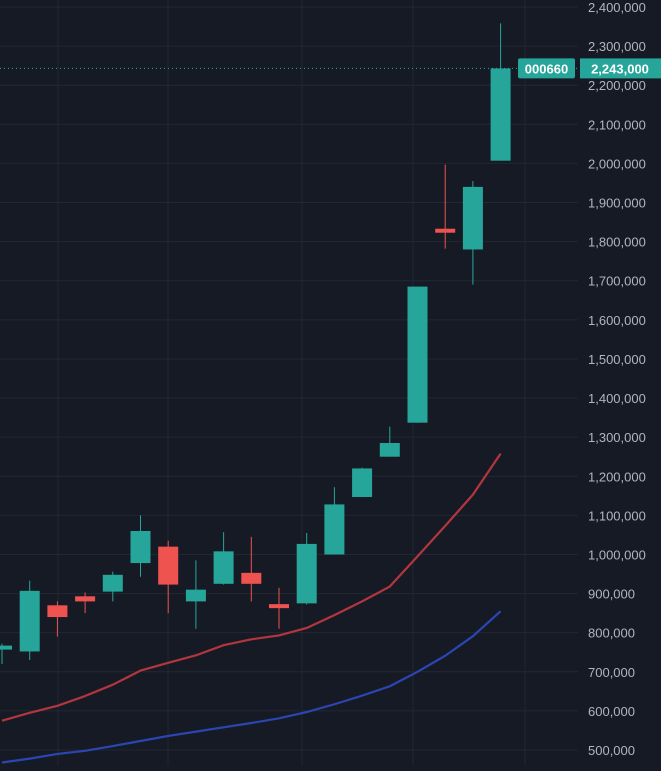 This screenshot has height=771, width=661. What do you see at coordinates (617, 398) in the screenshot?
I see `price-axis-tick-label: 1,400,000` at bounding box center [617, 398].